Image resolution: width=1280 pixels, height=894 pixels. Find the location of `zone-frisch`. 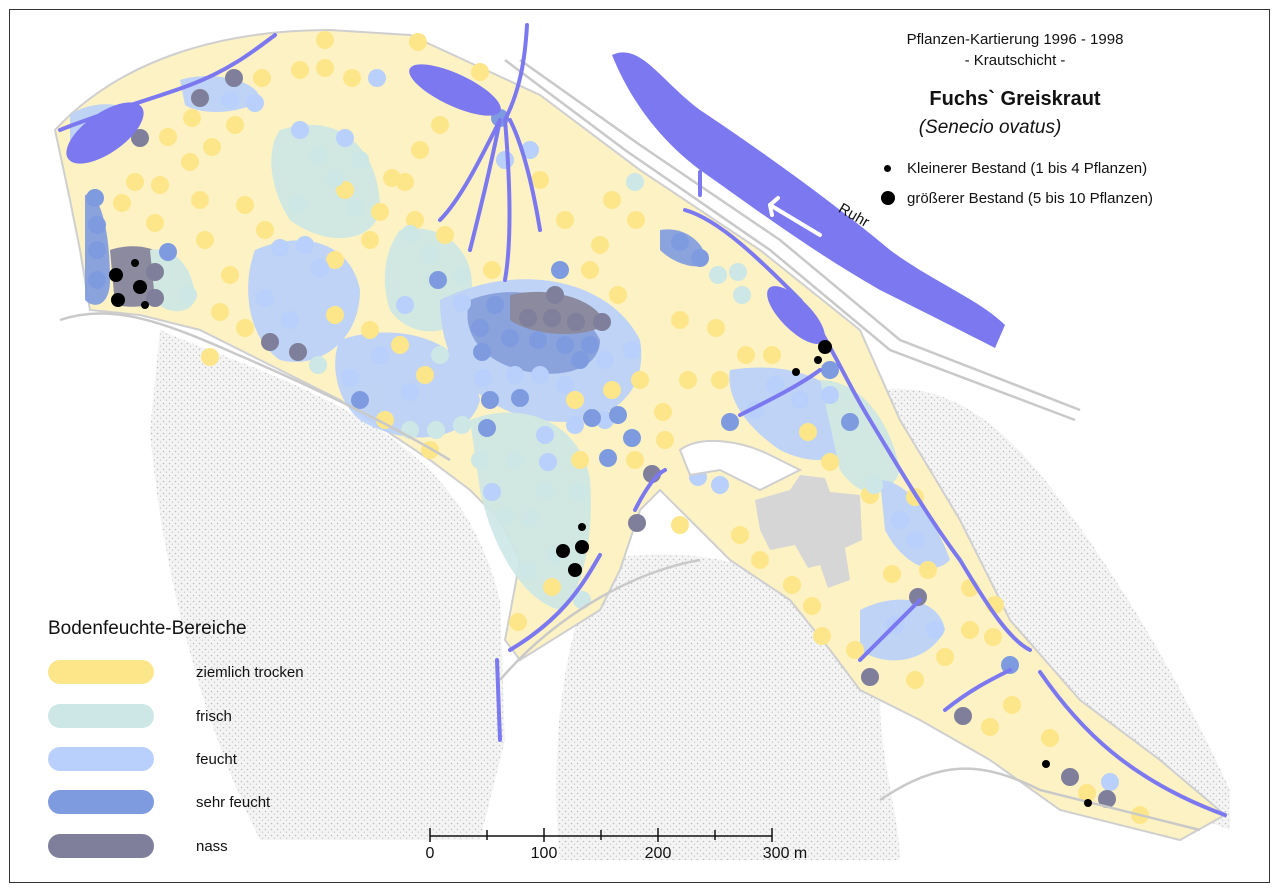

zone-frisch is located at coordinates (860, 436).